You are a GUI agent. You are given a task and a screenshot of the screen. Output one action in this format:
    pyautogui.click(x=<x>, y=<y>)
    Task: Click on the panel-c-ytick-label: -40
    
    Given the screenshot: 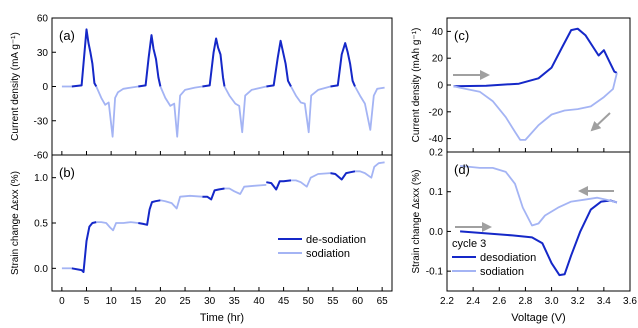 What is the action you would take?
    pyautogui.click(x=436, y=139)
    